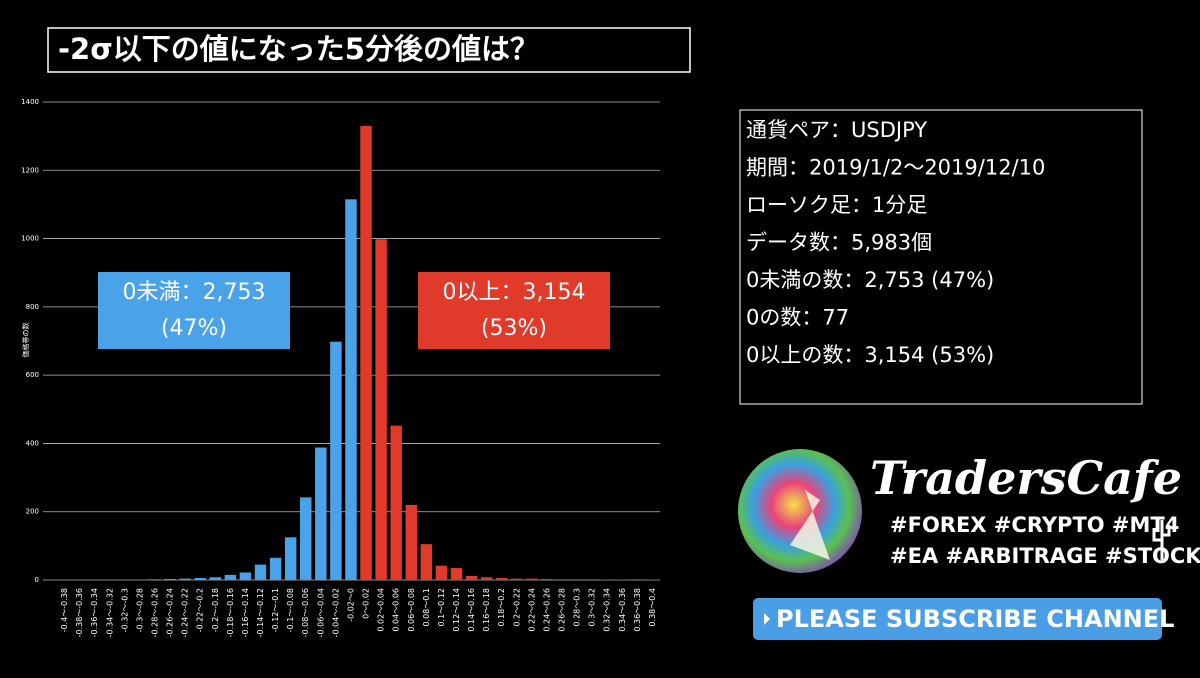 This screenshot has height=678, width=1200. Describe the element at coordinates (139, 610) in the screenshot. I see `x-tick-label: -0.3～-0.28` at that location.